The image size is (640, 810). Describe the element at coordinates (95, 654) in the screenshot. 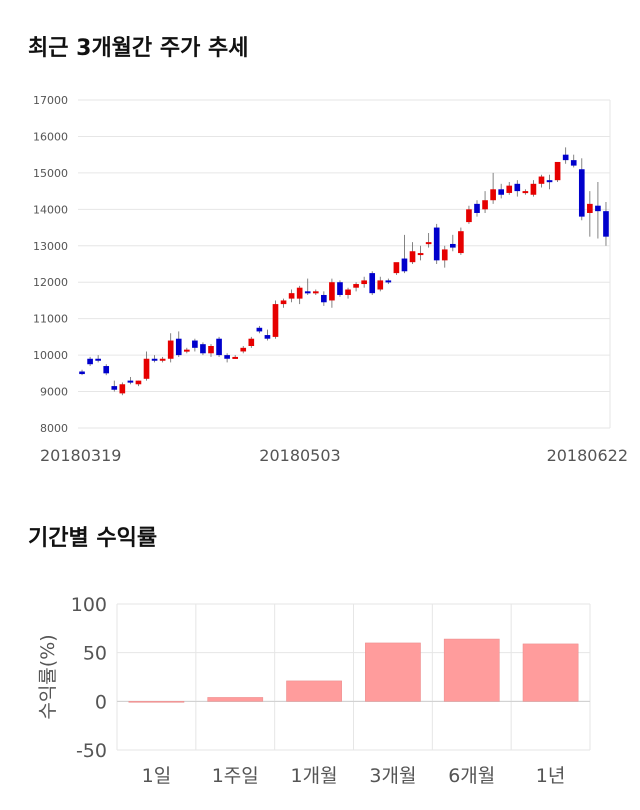

I see `y-tick-label: 50` at that location.